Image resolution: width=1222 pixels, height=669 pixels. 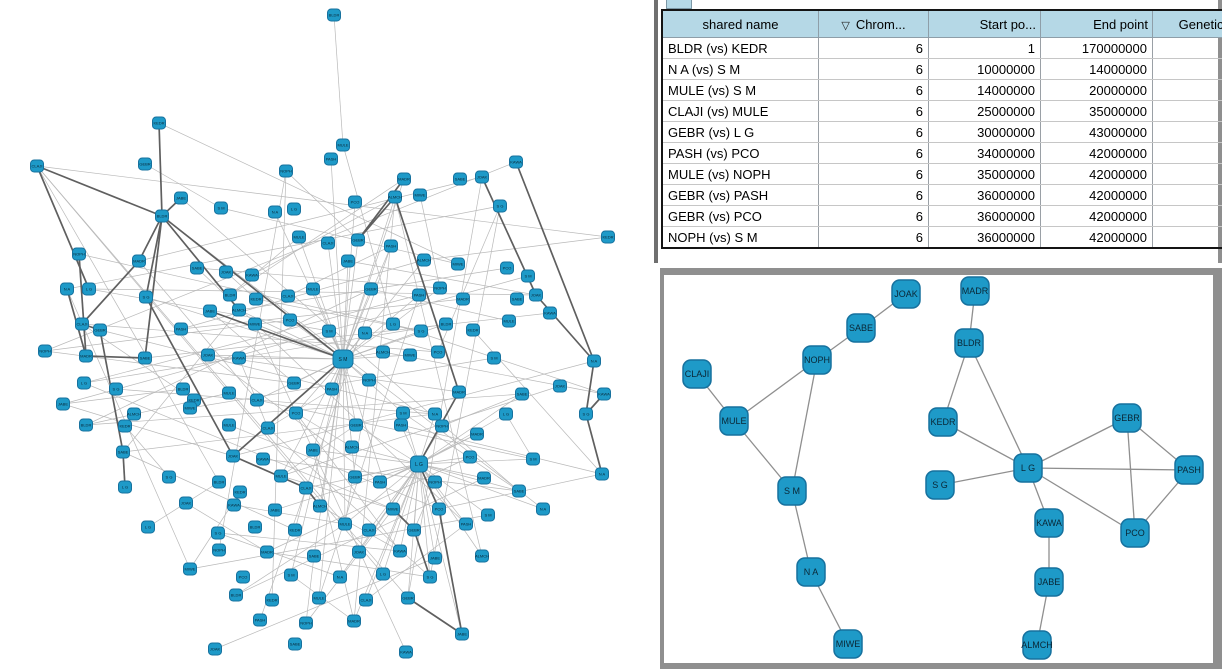 What do you see at coordinates (817, 360) in the screenshot?
I see `network-node-noph: NOPH` at bounding box center [817, 360].